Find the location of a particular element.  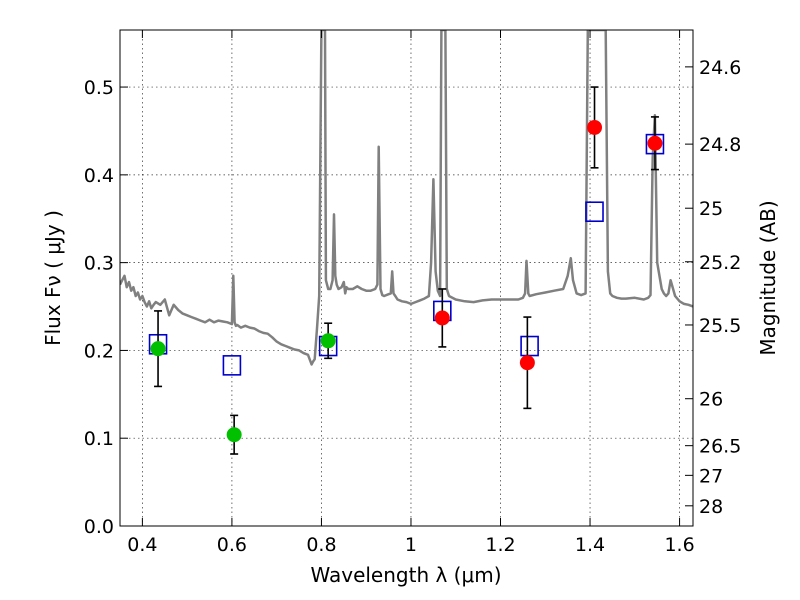

right-axis-label: Magnitude (AB) is located at coordinates (768, 277).